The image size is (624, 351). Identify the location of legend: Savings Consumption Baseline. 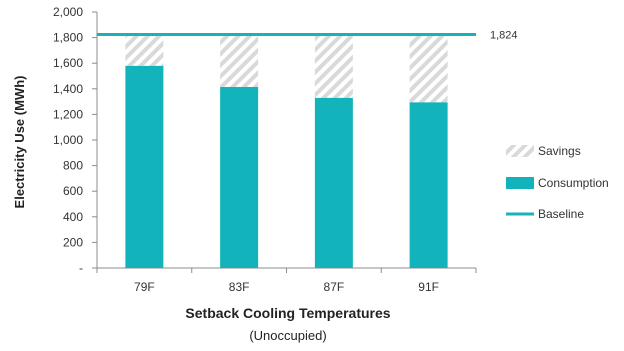
(557, 182).